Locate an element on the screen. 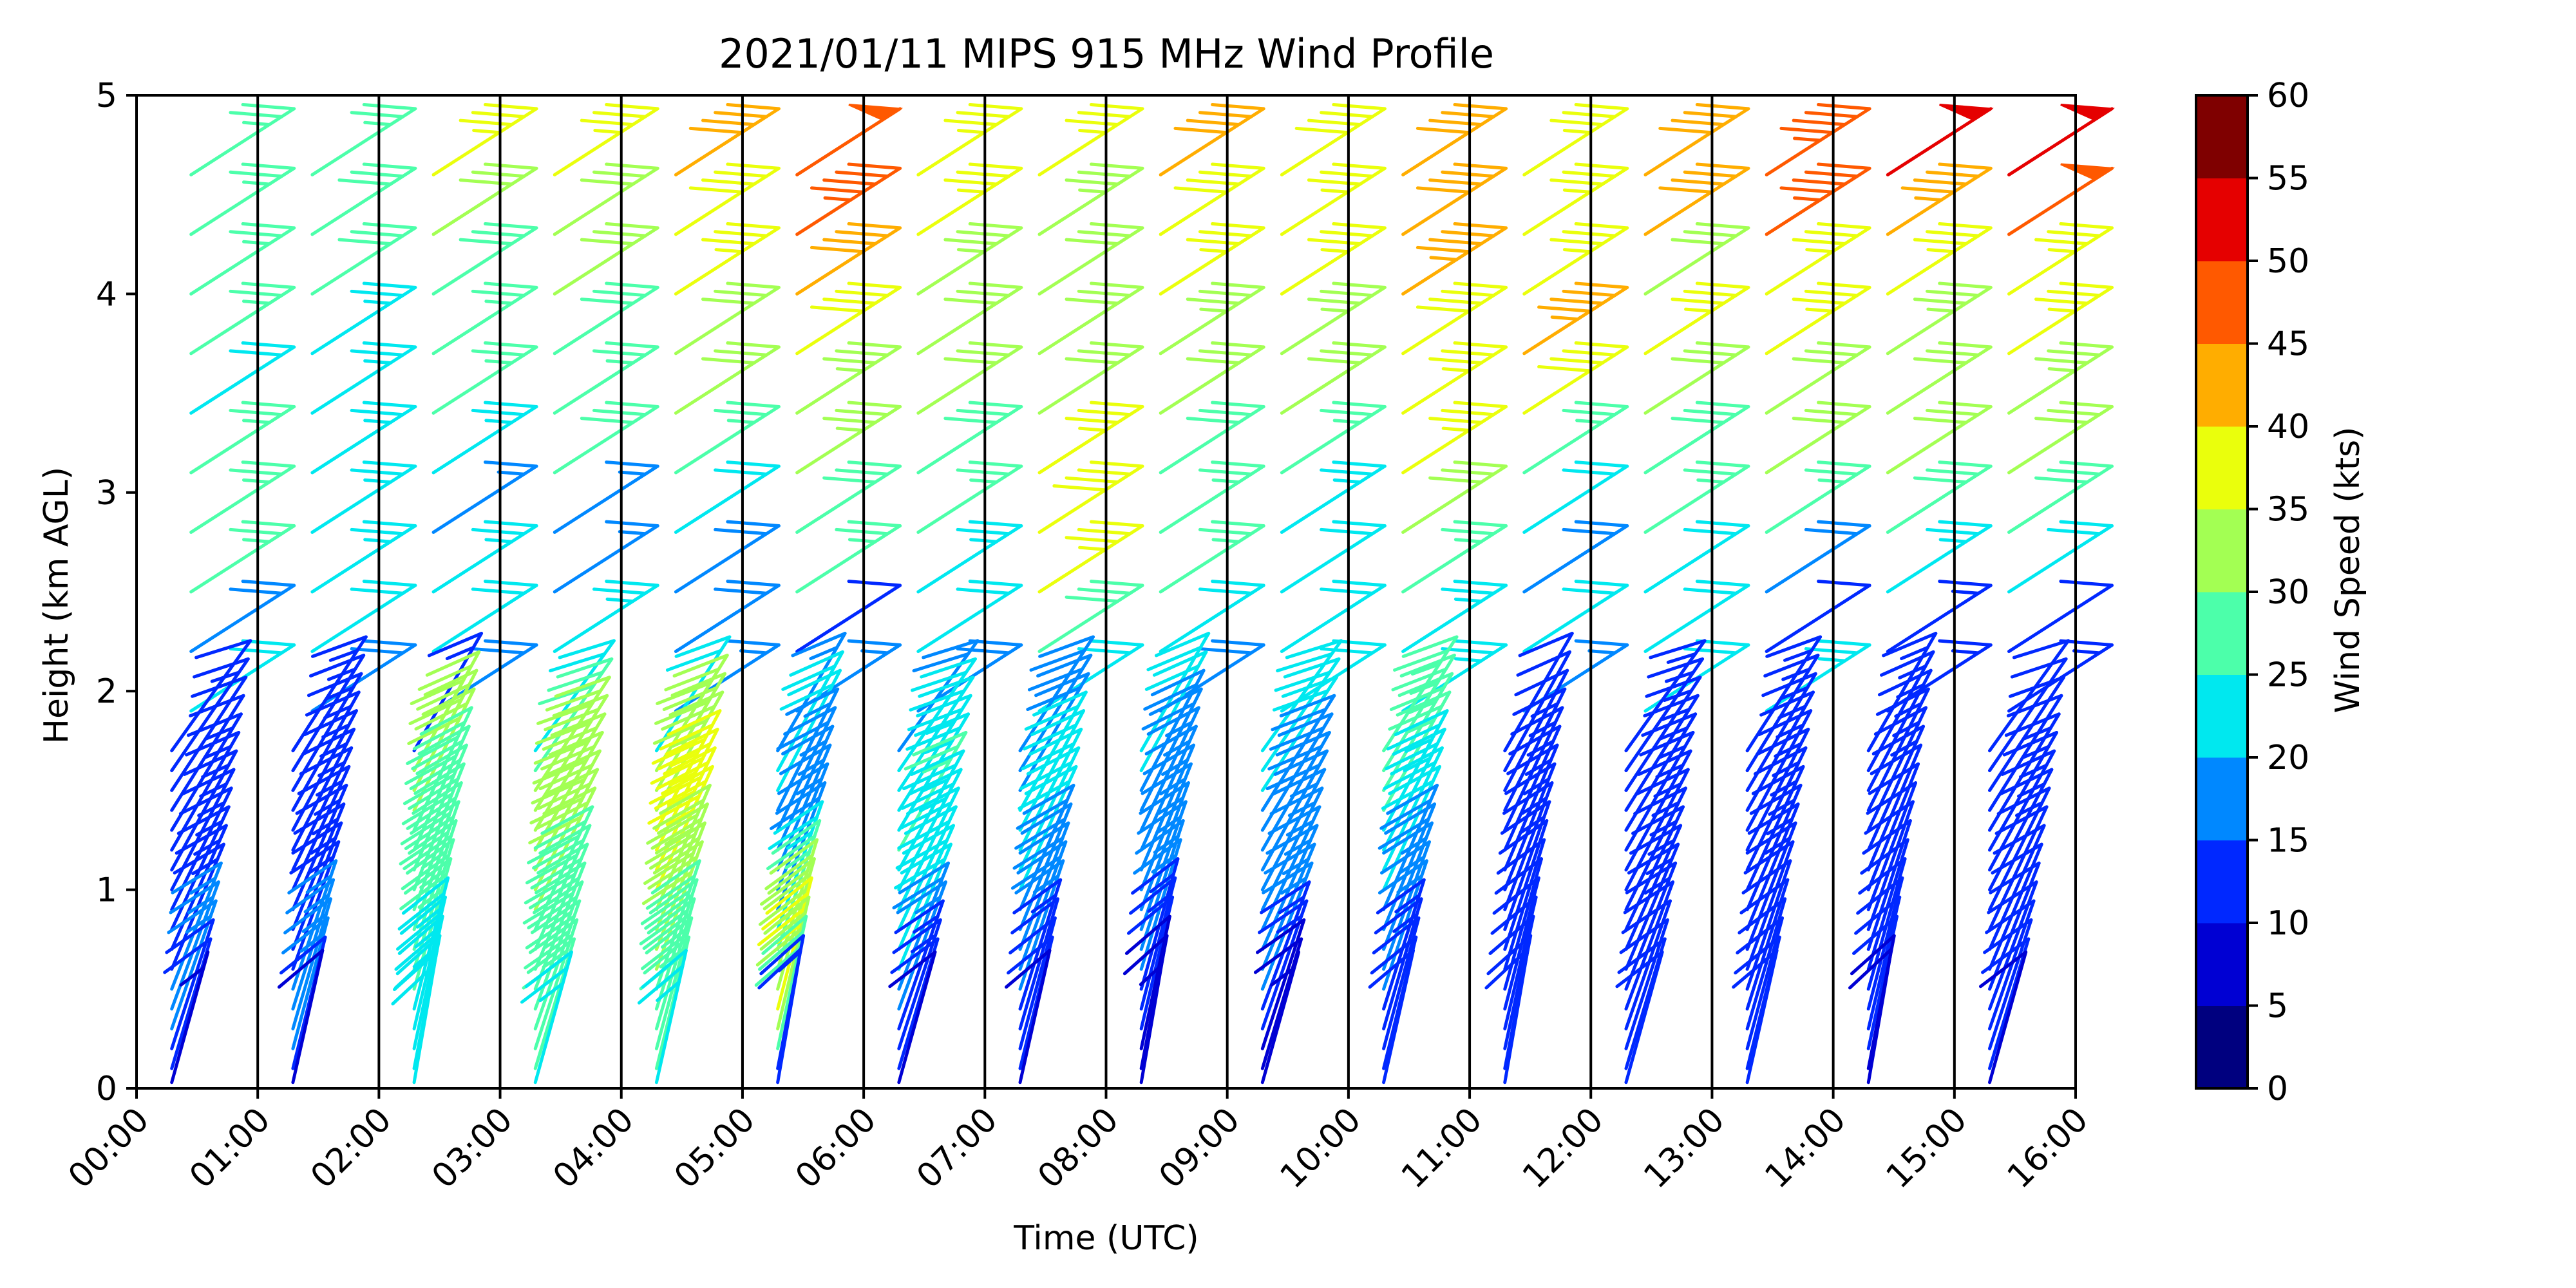 The width and height of the screenshot is (2576, 1288). wind-barb-h0-lower7-barb is located at coordinates (208, 782).